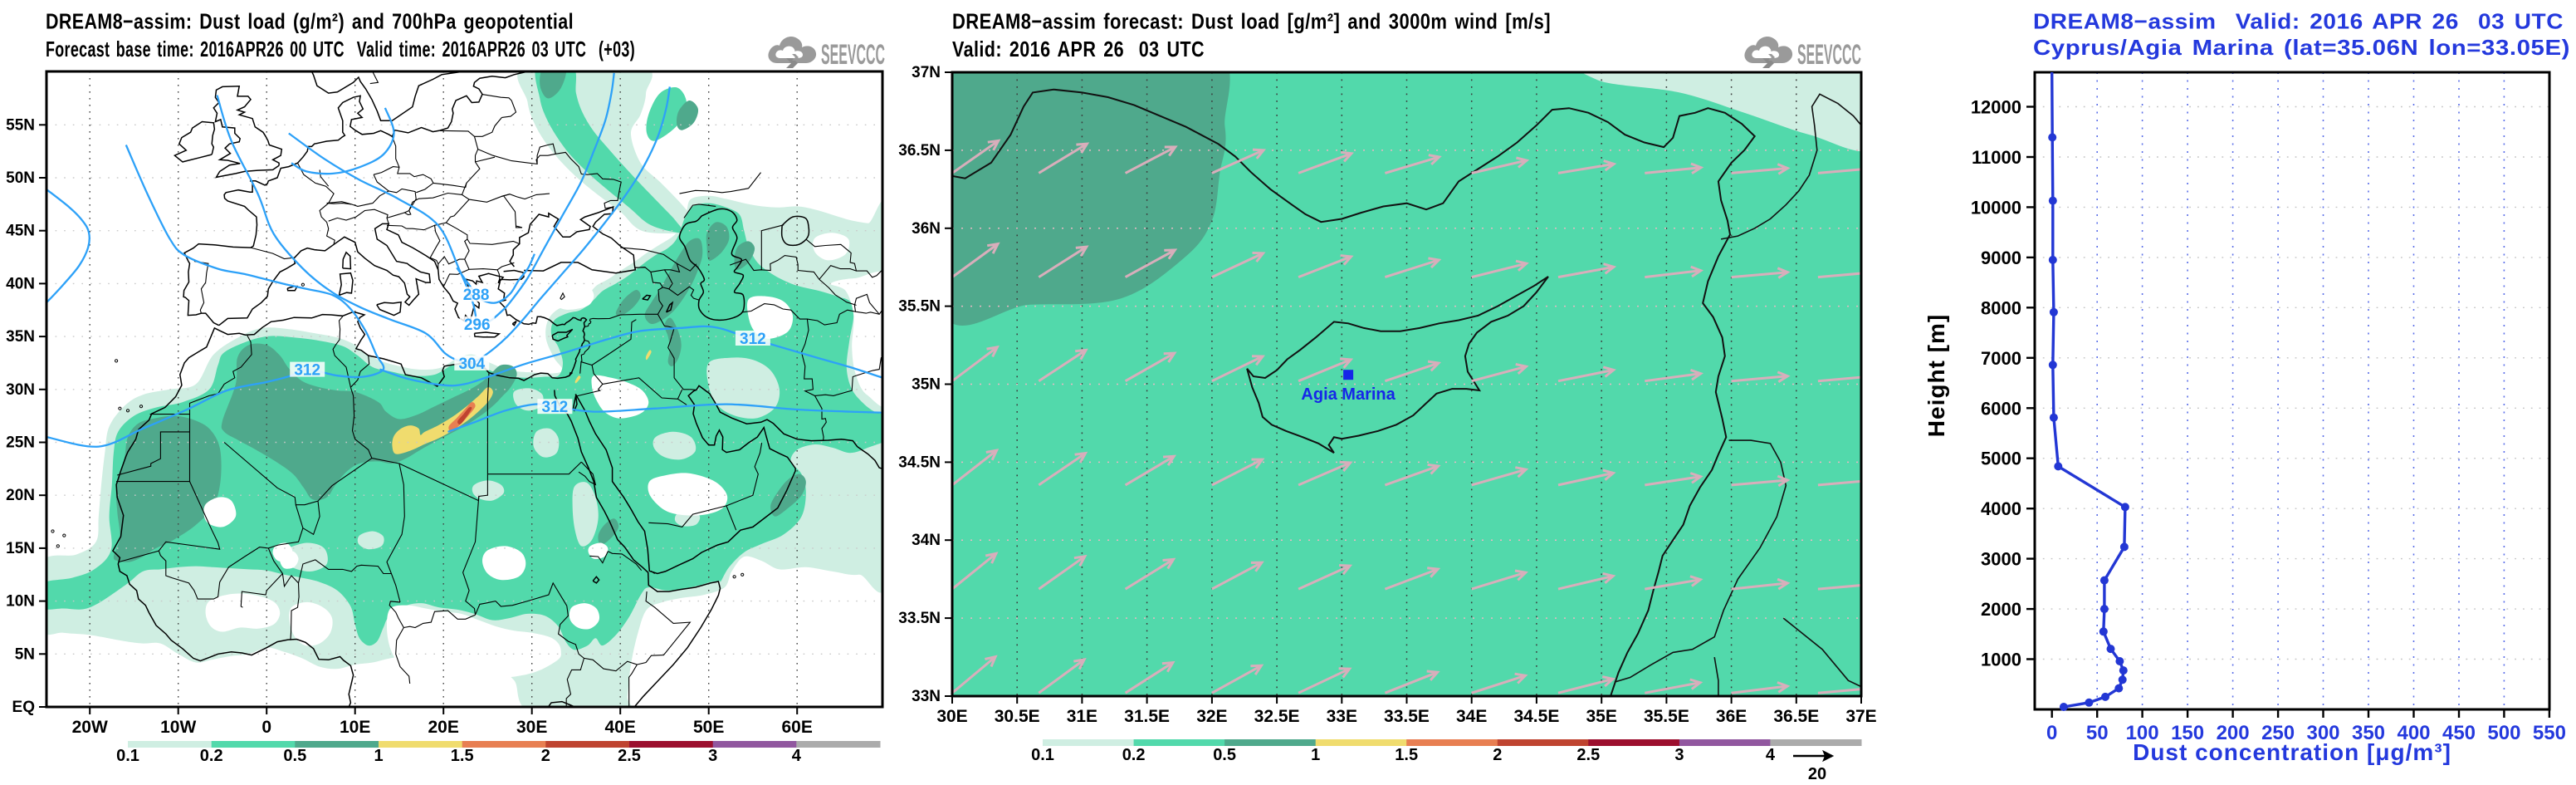 The height and width of the screenshot is (785, 2576). I want to click on svg-text: 500, so click(2503, 733).